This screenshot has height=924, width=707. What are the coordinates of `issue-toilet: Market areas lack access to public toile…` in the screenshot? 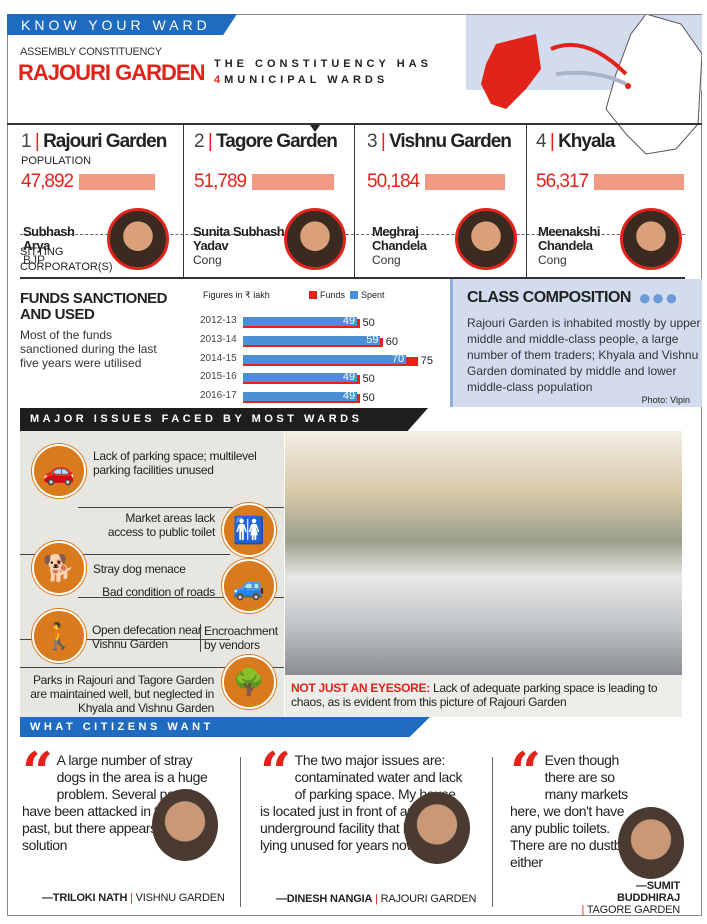 It's located at (161, 525).